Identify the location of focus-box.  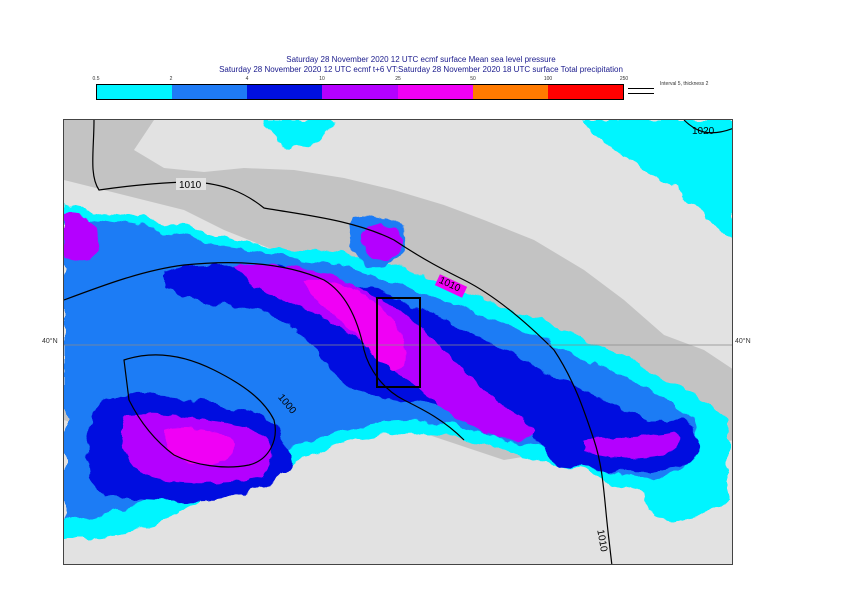
(398, 342).